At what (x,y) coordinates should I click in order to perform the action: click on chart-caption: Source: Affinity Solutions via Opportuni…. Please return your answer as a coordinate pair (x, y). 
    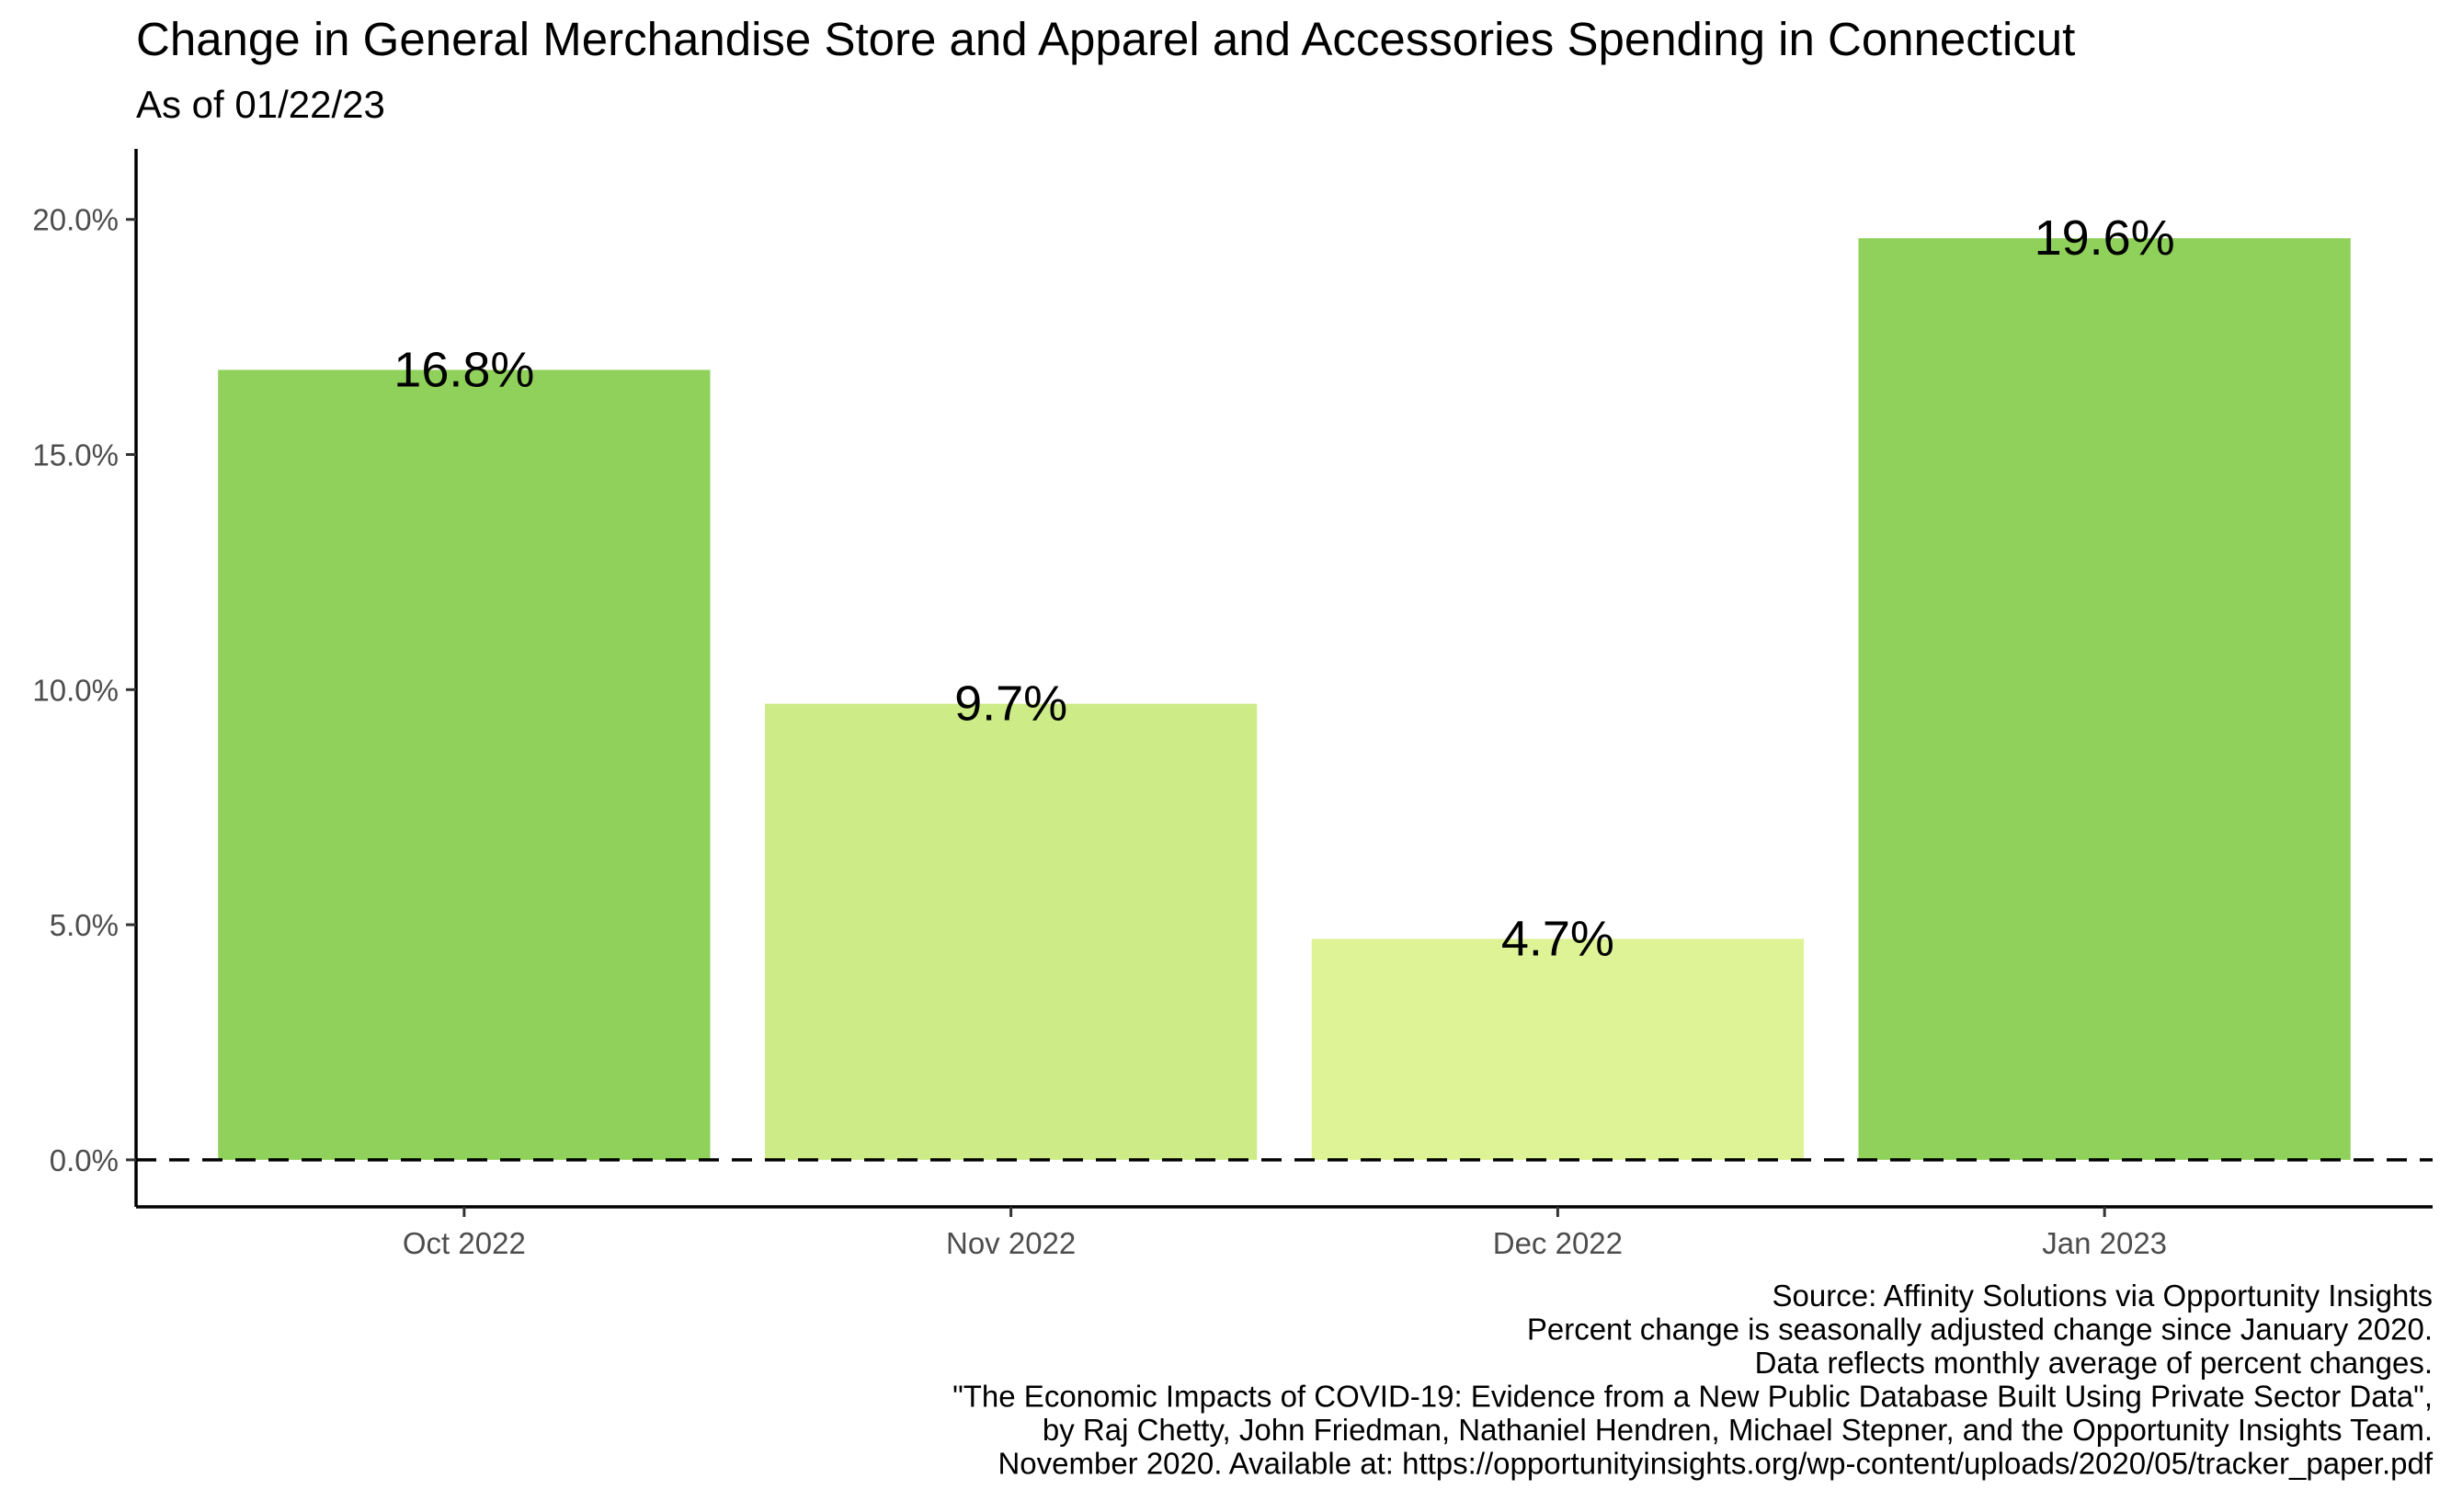
    Looking at the image, I should click on (1693, 1380).